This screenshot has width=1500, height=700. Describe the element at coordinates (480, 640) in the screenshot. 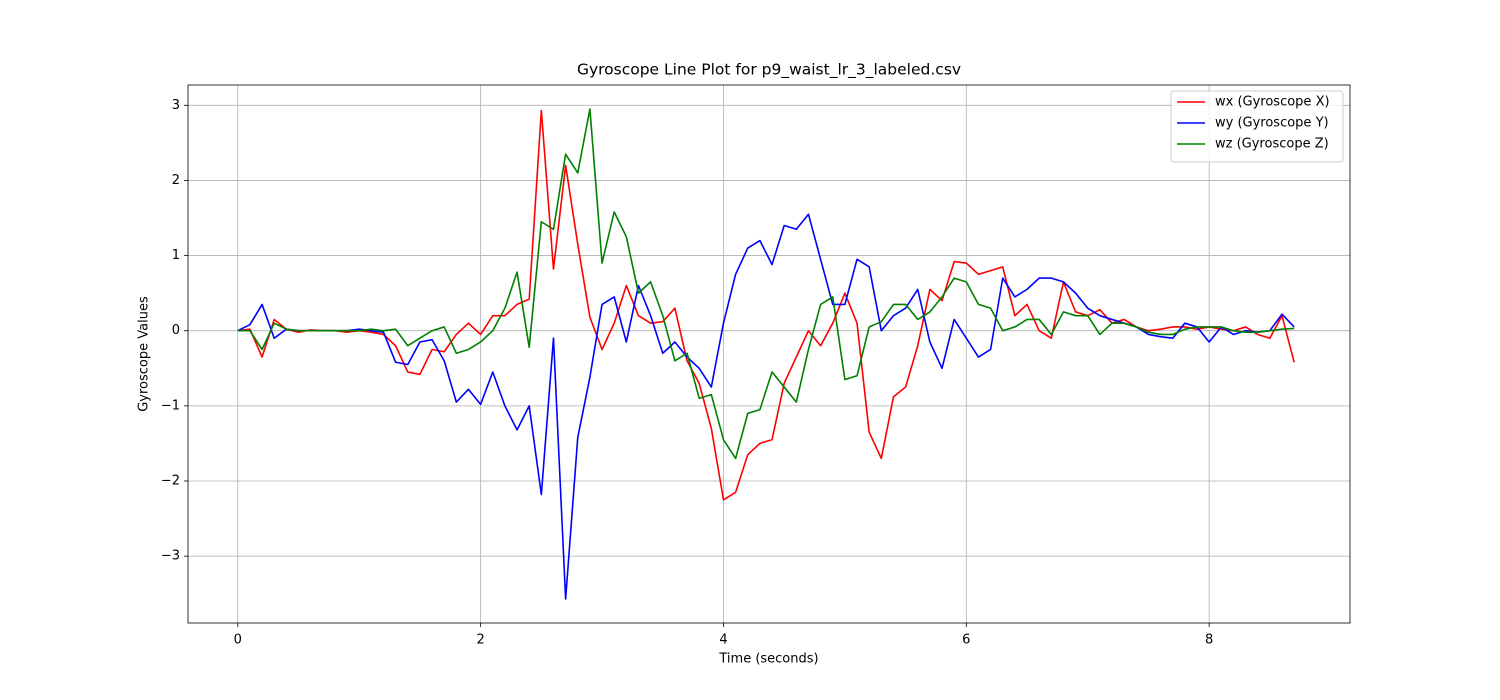

I see `x-tick-label: 2` at that location.